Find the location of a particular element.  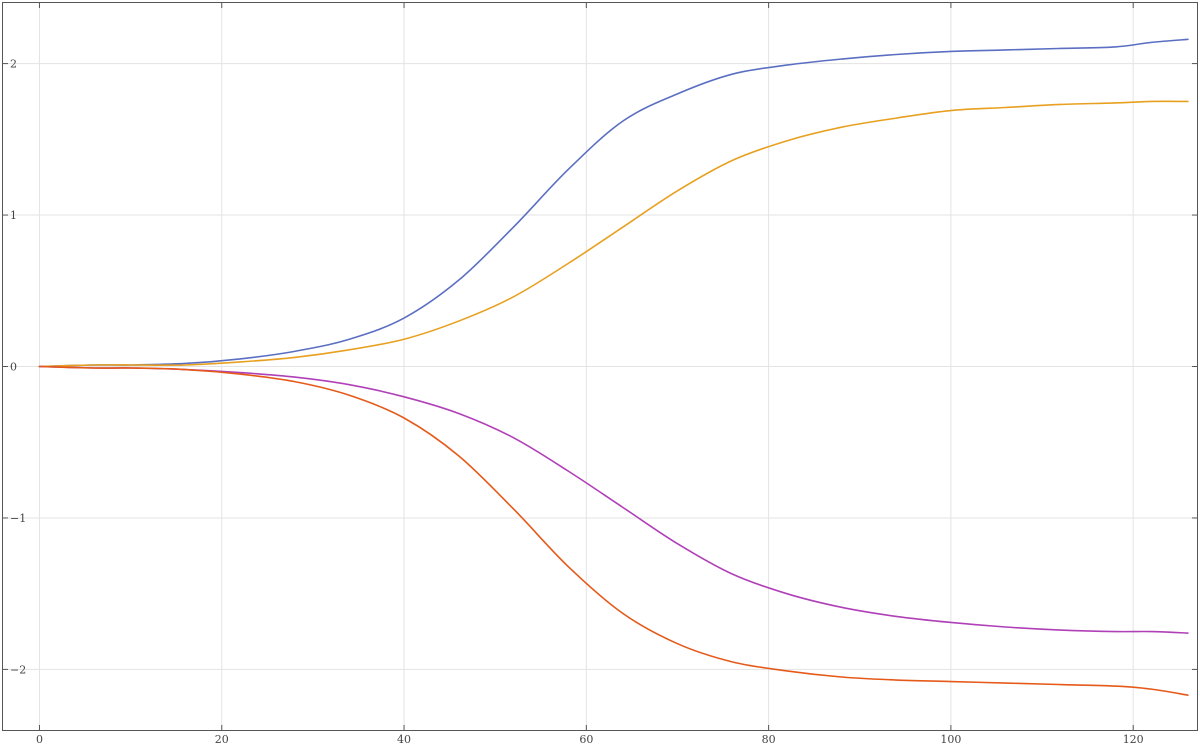

y-tick-label: −1 is located at coordinates (18, 518).